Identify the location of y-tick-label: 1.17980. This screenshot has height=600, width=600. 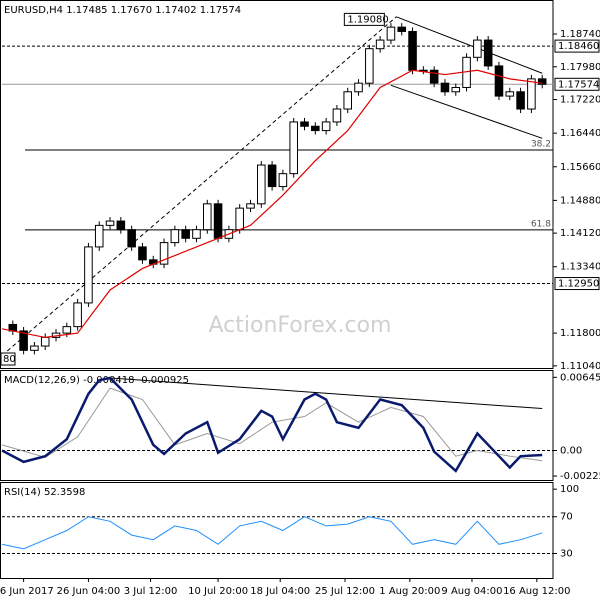
(580, 67).